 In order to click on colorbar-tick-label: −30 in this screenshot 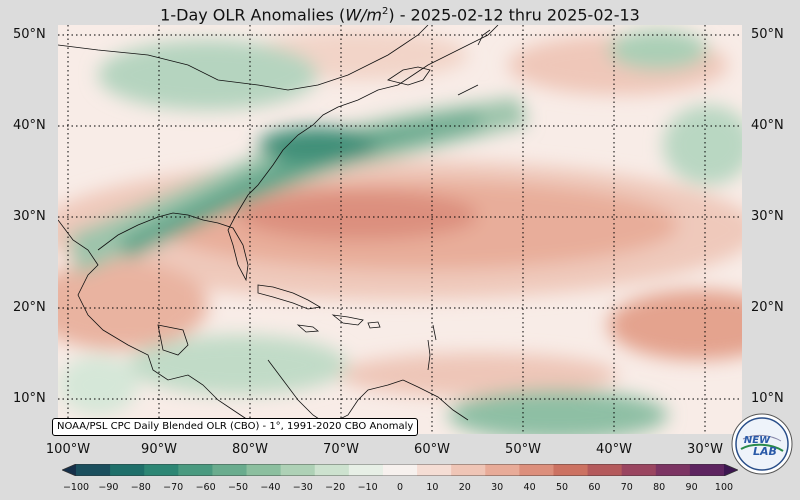, I will do `click(302, 487)`.